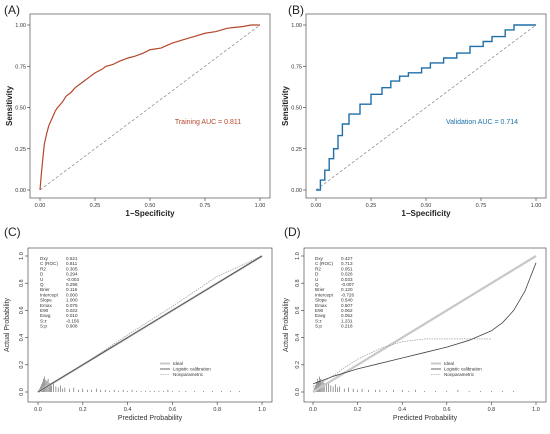 This screenshot has height=434, width=550. I want to click on panel-b-x-tick-label: 0.00, so click(316, 206).